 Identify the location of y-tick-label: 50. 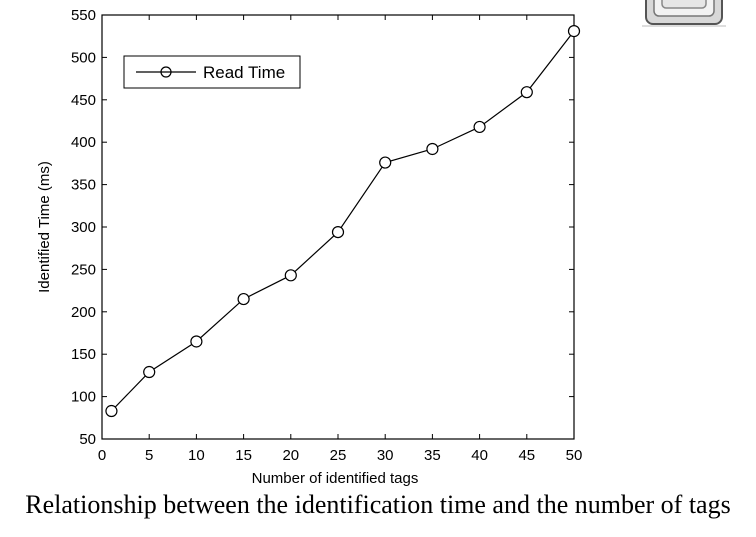
(87, 439).